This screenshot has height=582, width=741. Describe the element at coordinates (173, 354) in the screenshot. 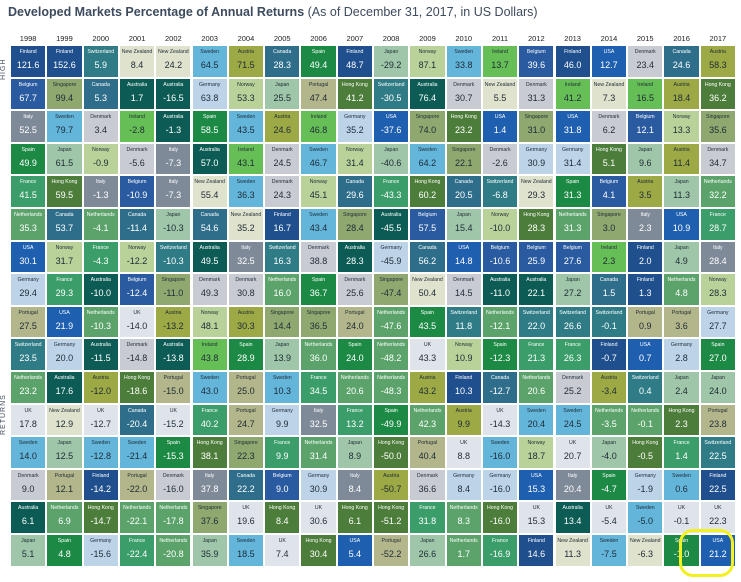

I see `table-cell: Australia -13.8` at that location.